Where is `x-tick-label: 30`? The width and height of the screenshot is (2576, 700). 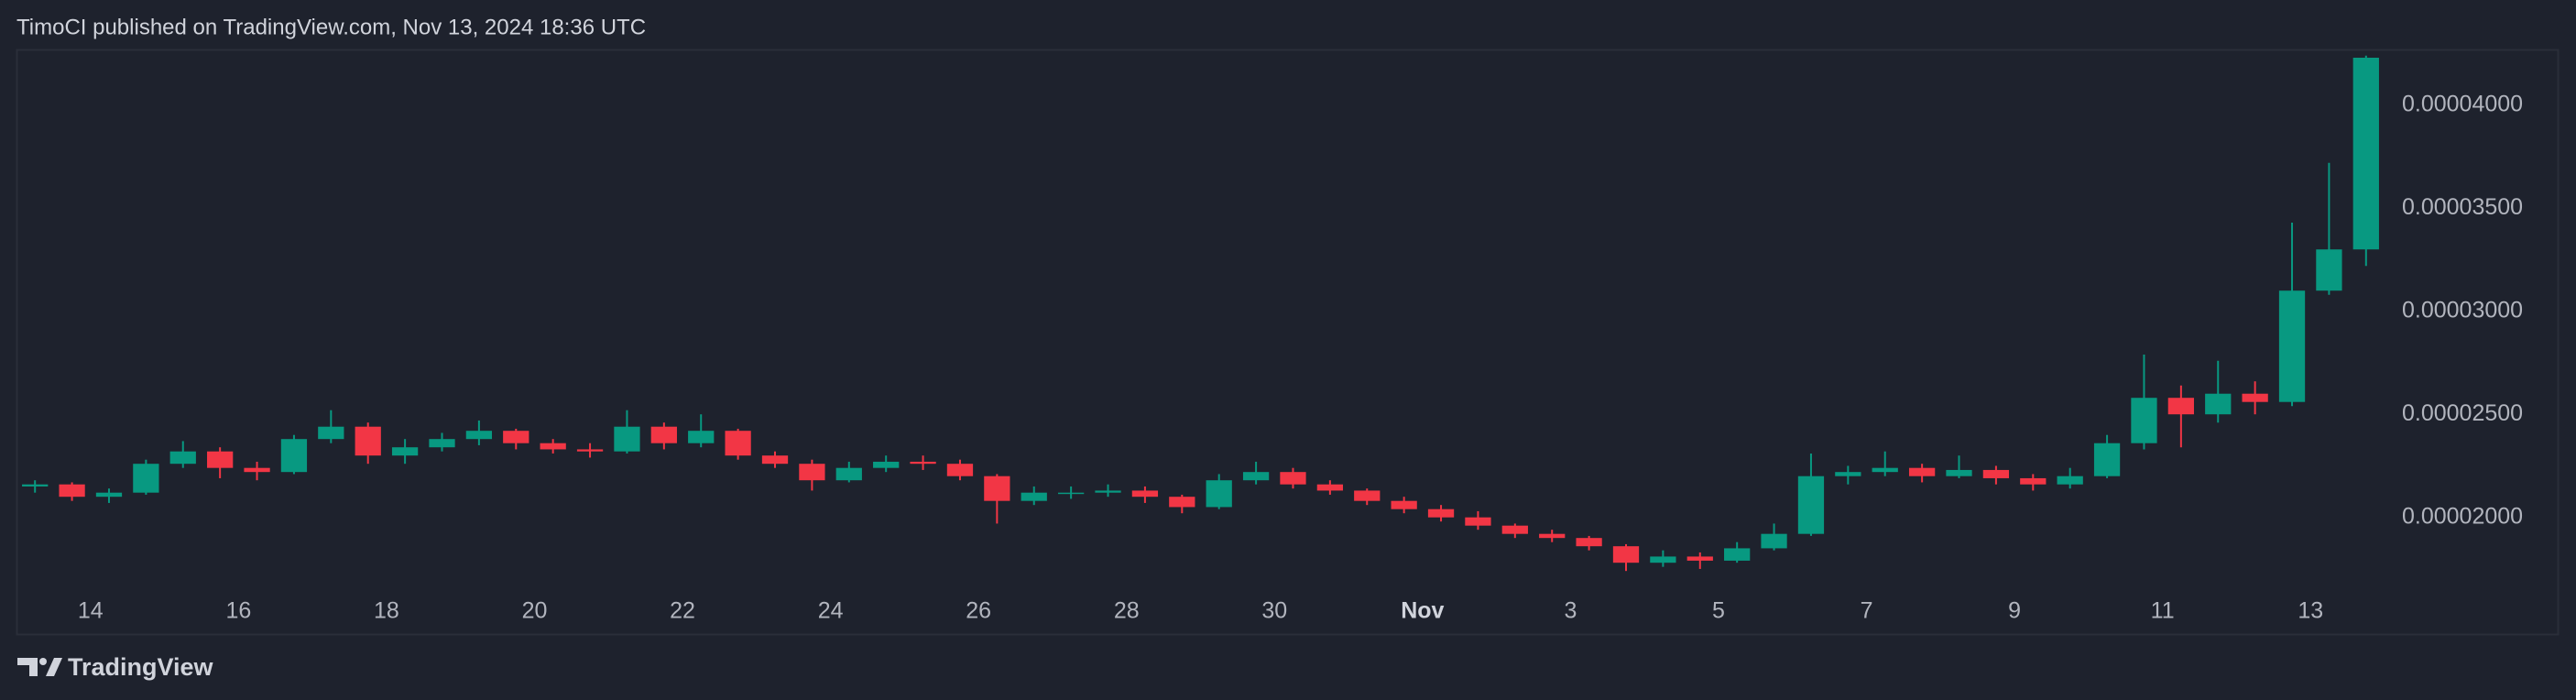 x-tick-label: 30 is located at coordinates (1274, 611).